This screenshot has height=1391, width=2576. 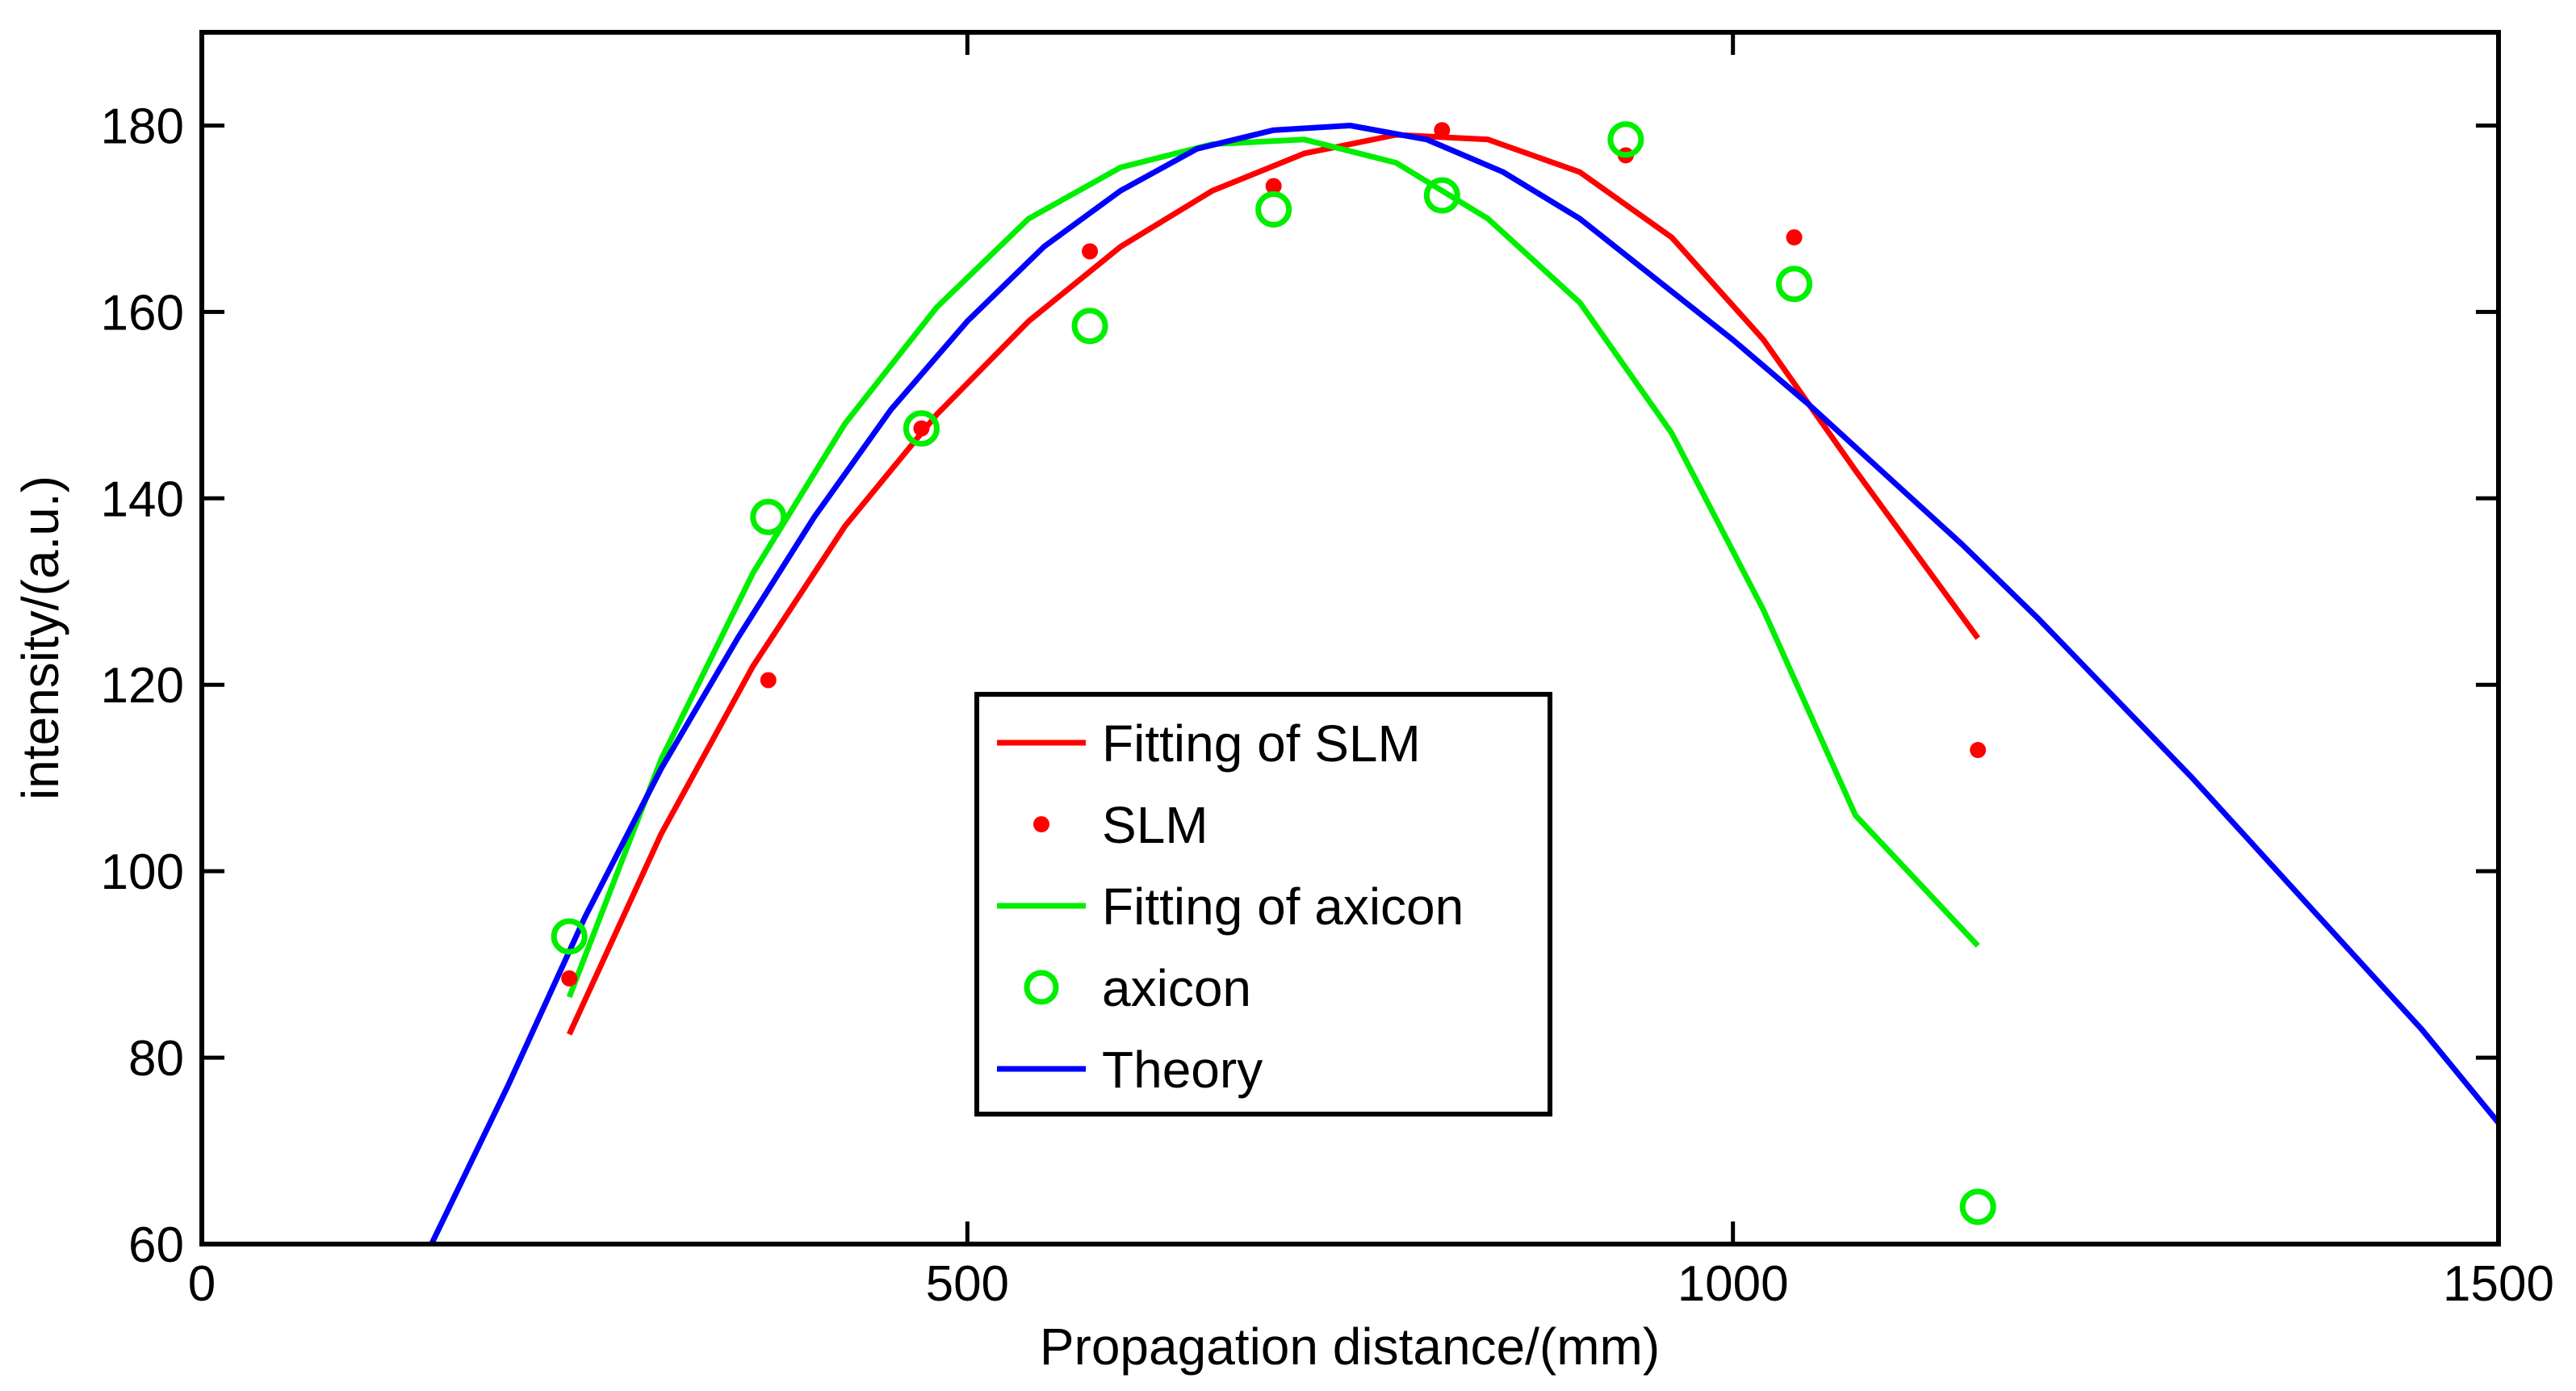 What do you see at coordinates (142, 872) in the screenshot?
I see `y-tick-label: 100` at bounding box center [142, 872].